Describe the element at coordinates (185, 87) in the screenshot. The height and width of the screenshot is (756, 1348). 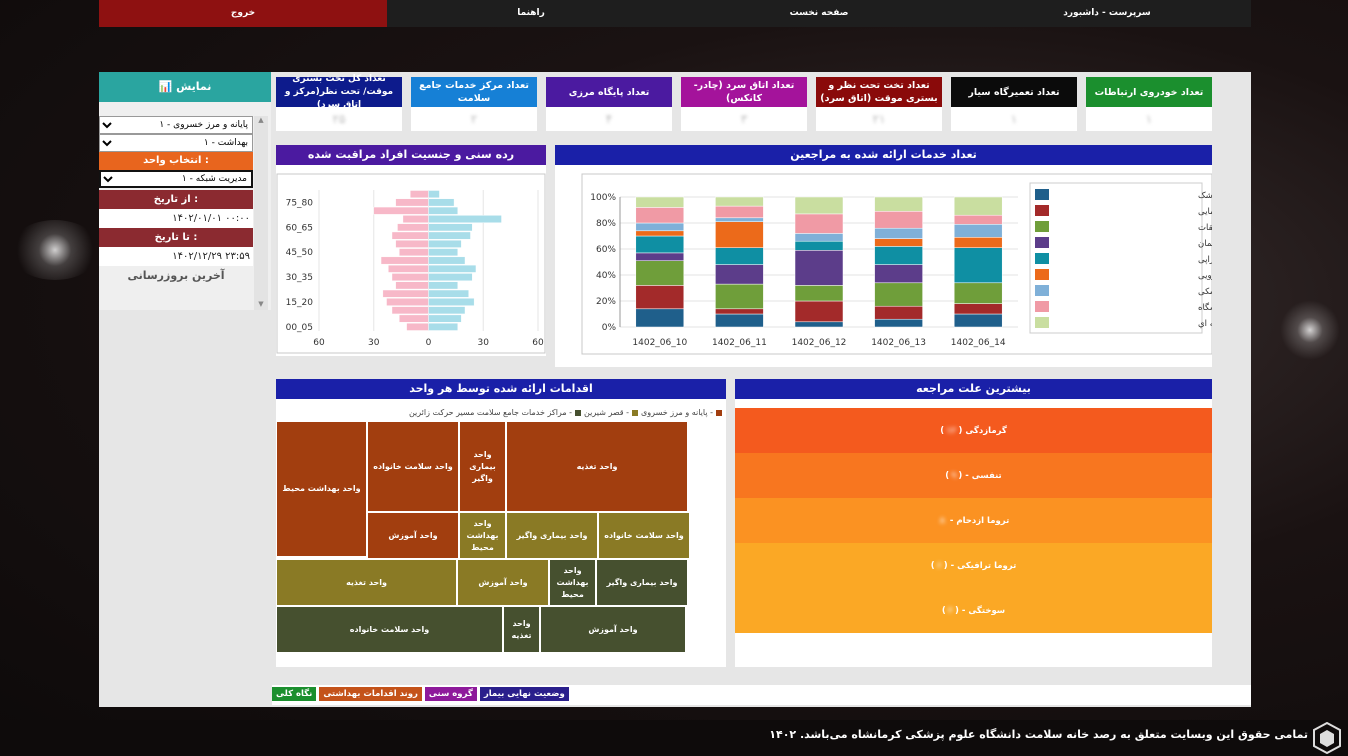
I see `show-button: 📊 نمایش` at that location.